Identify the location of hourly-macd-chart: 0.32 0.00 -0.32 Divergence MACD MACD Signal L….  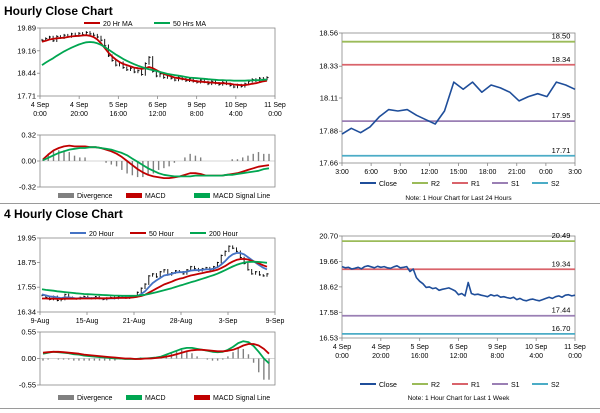
(147, 165).